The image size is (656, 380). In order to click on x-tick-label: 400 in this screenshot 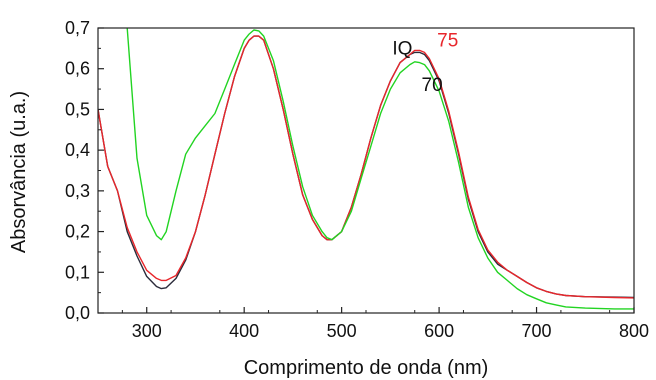, I will do `click(244, 331)`.